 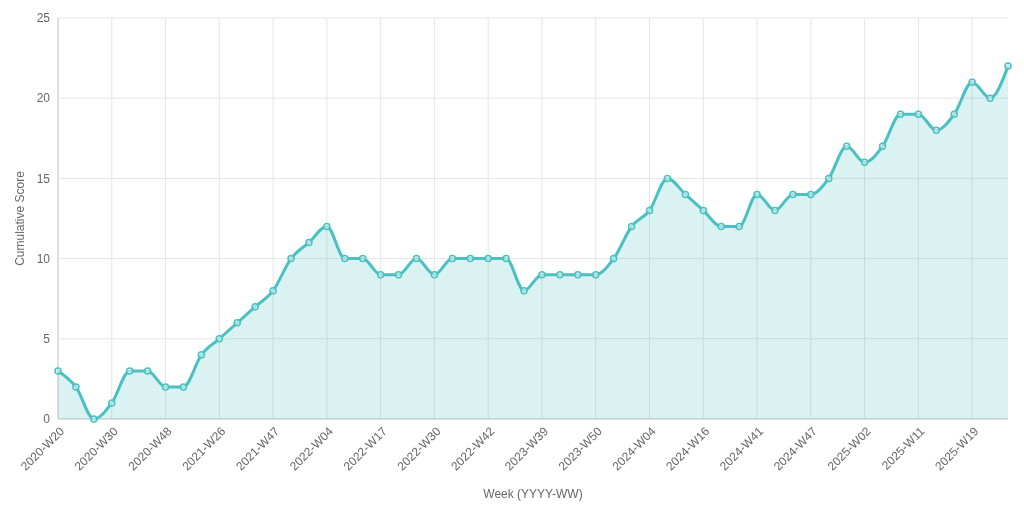 What do you see at coordinates (43, 18) in the screenshot?
I see `y-tick-label: 25` at bounding box center [43, 18].